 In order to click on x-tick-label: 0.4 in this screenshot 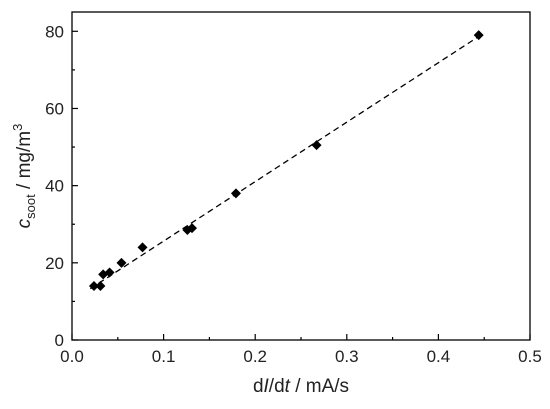, I will do `click(439, 356)`.